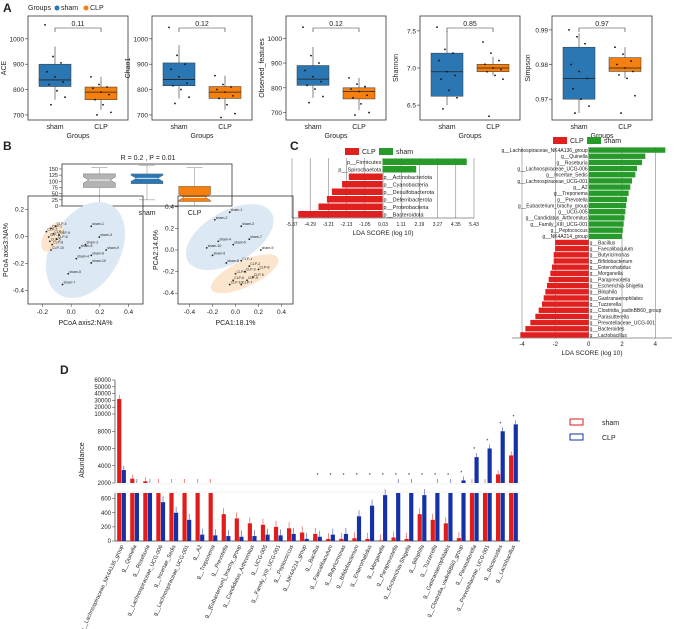 The width and height of the screenshot is (676, 629). Describe the element at coordinates (97, 8) in the screenshot. I see `legend-label-clp: CLP` at that location.